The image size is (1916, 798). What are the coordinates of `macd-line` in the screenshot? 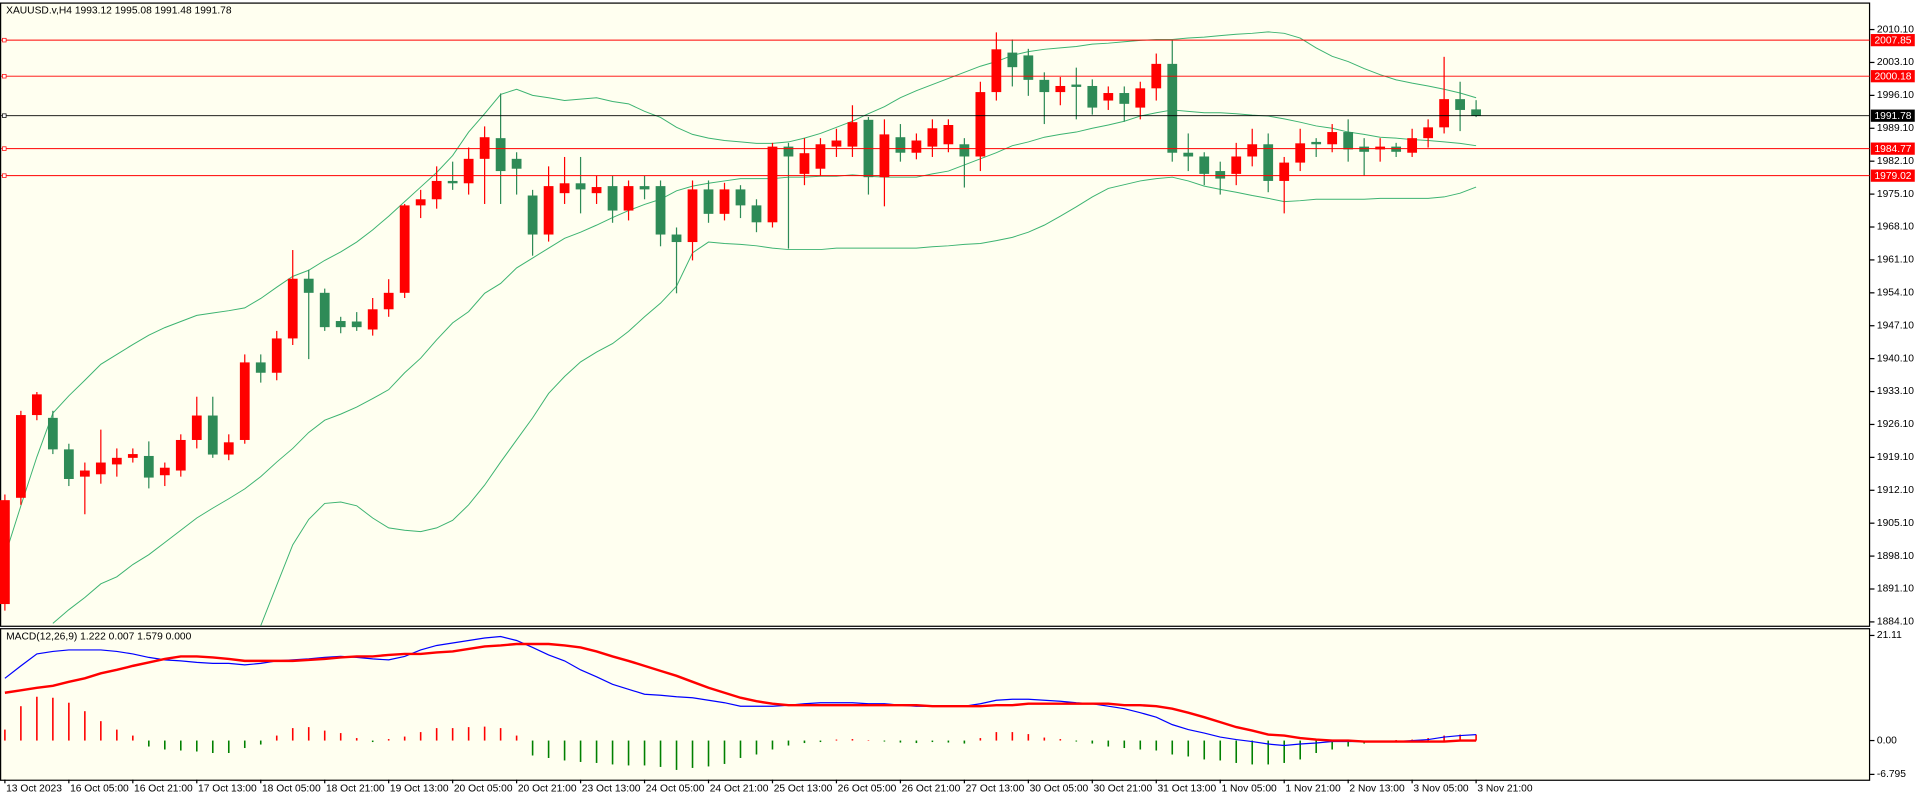 It's located at (740, 692).